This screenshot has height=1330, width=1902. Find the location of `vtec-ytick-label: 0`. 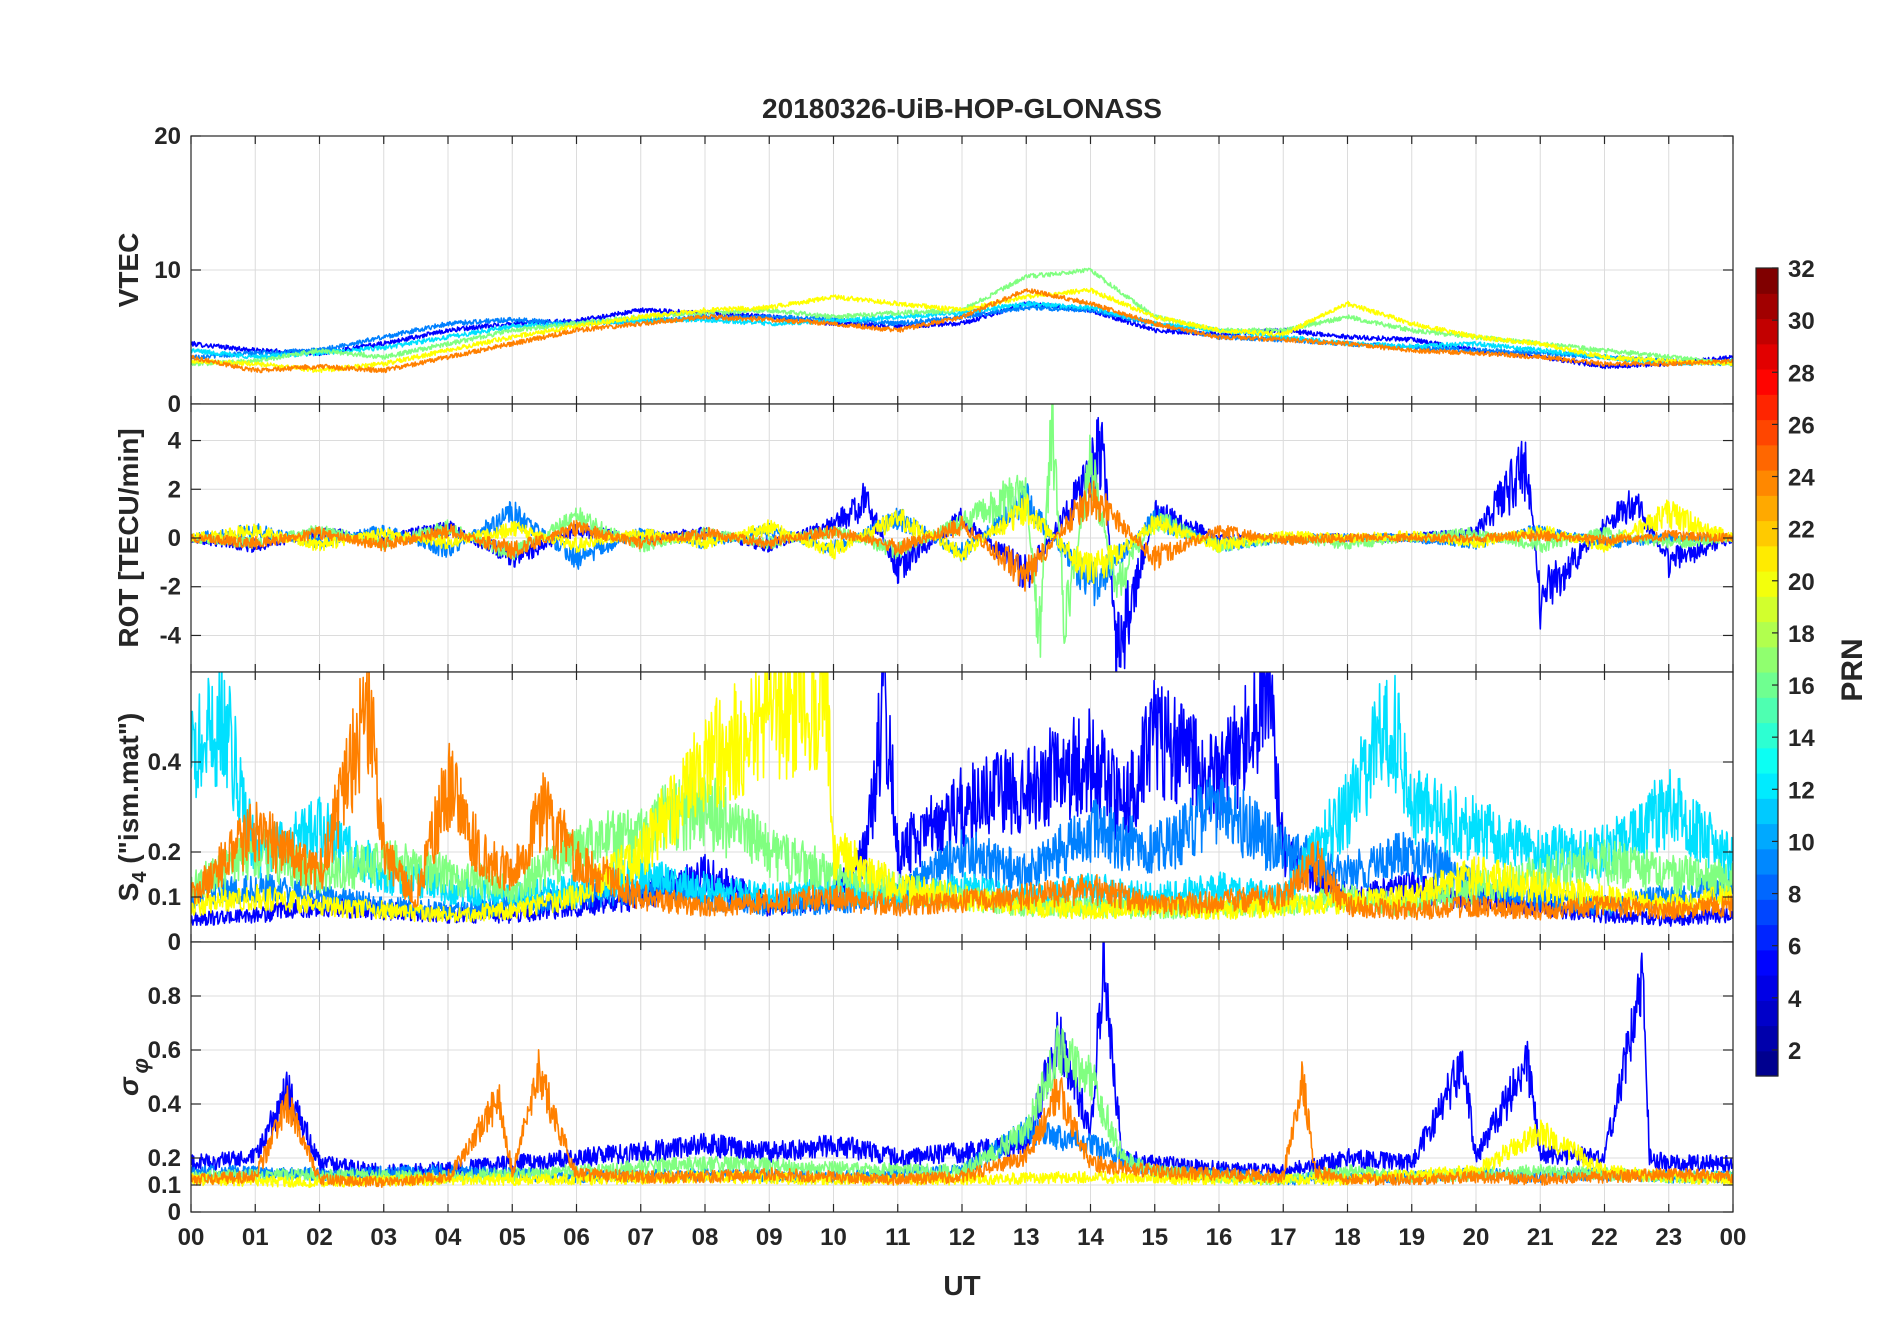

vtec-ytick-label: 0 is located at coordinates (174, 404).